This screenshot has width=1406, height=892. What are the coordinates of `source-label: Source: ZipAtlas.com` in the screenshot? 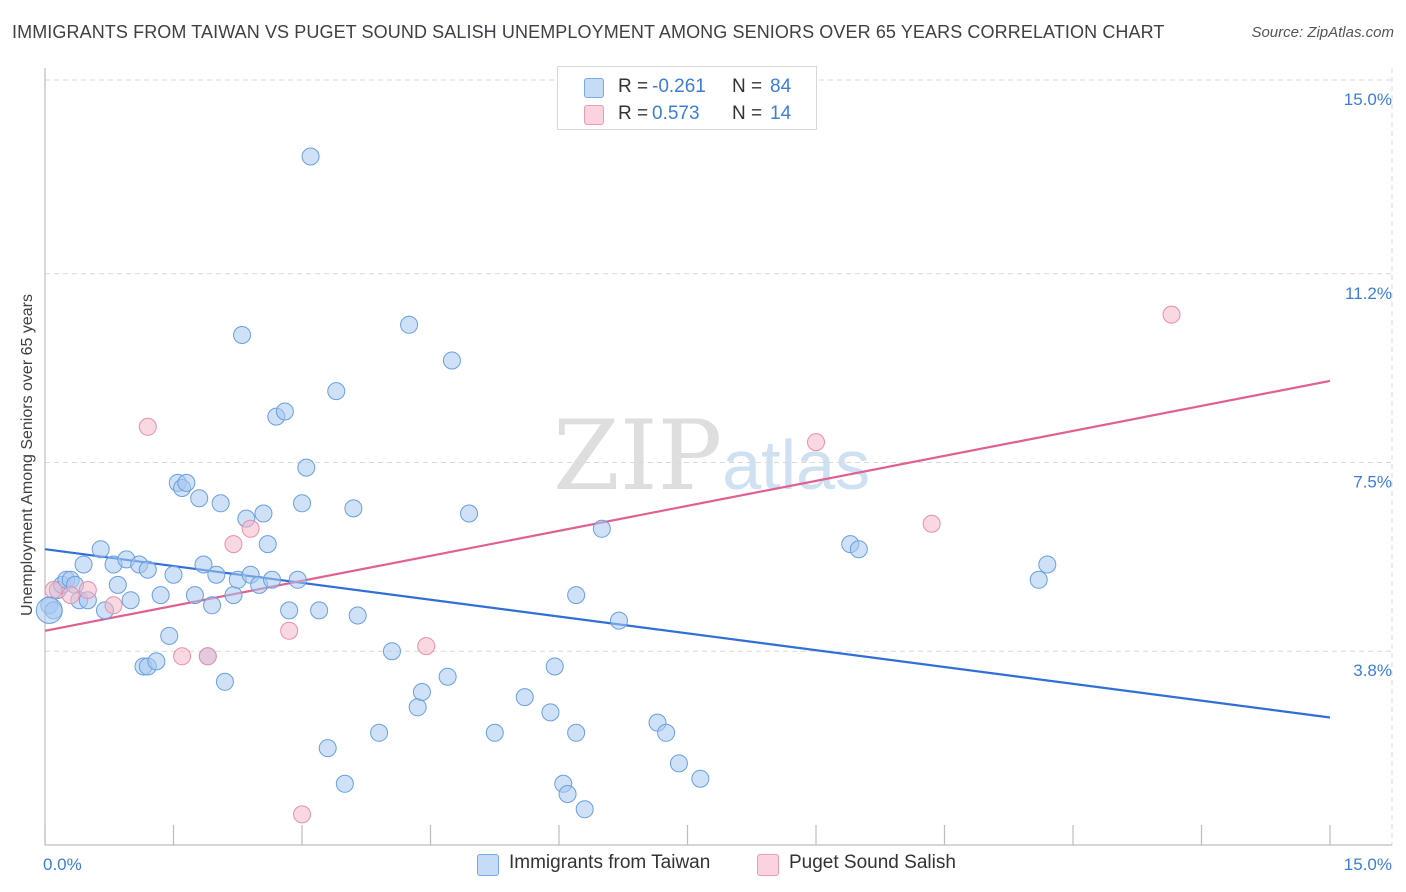 It's located at (1322, 32).